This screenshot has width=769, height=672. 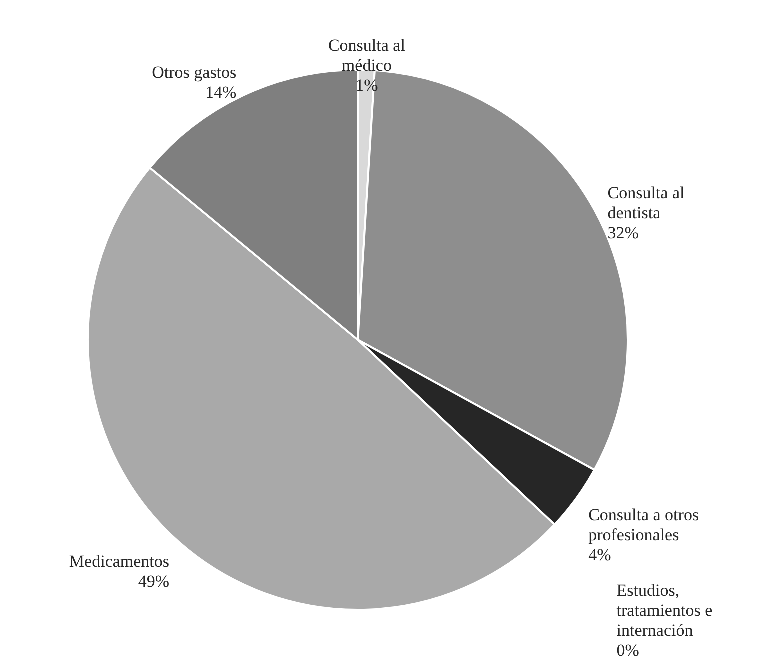 I want to click on data-label: 4%, so click(x=600, y=555).